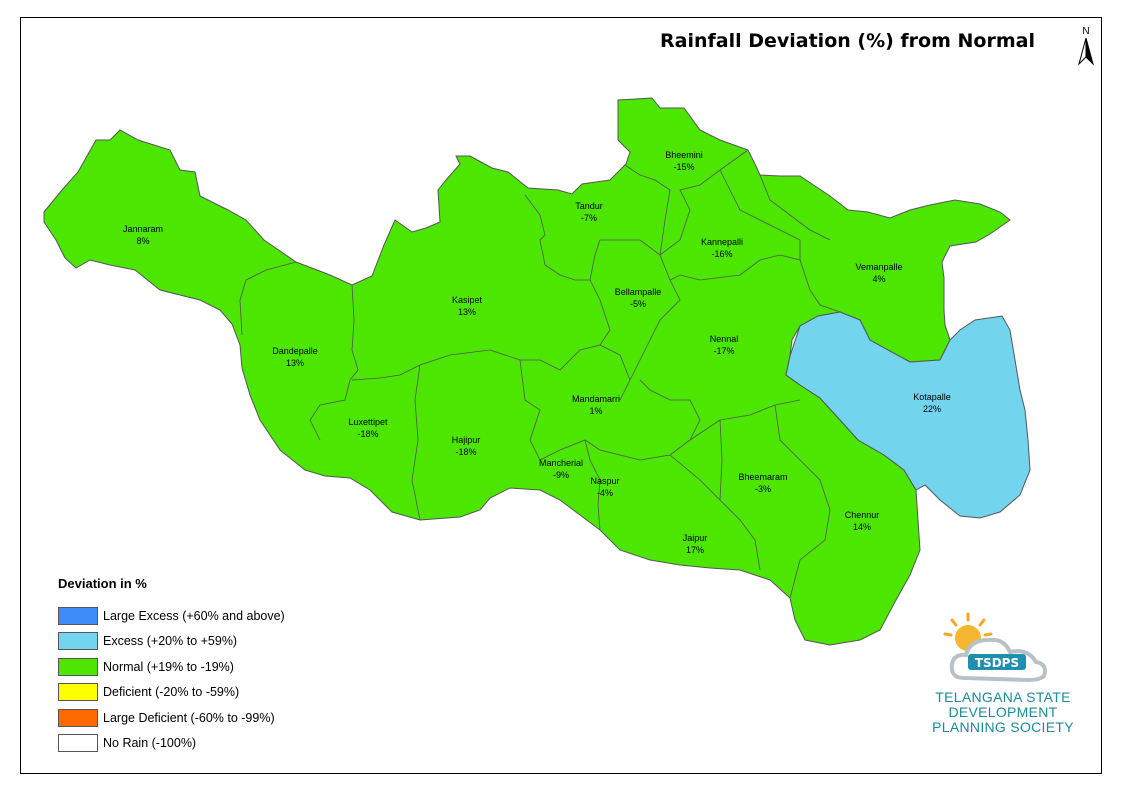  Describe the element at coordinates (604, 481) in the screenshot. I see `mandal-name-naspur: Naspur` at that location.